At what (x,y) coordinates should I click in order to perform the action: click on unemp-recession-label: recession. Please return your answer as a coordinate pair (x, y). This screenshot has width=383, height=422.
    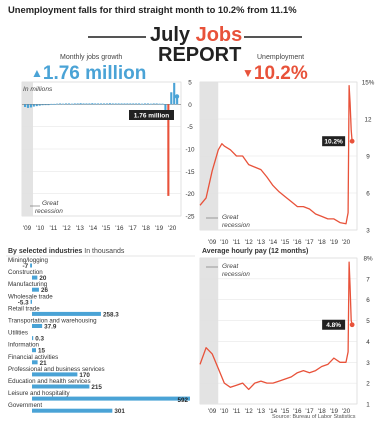
    Looking at the image, I should click on (236, 225).